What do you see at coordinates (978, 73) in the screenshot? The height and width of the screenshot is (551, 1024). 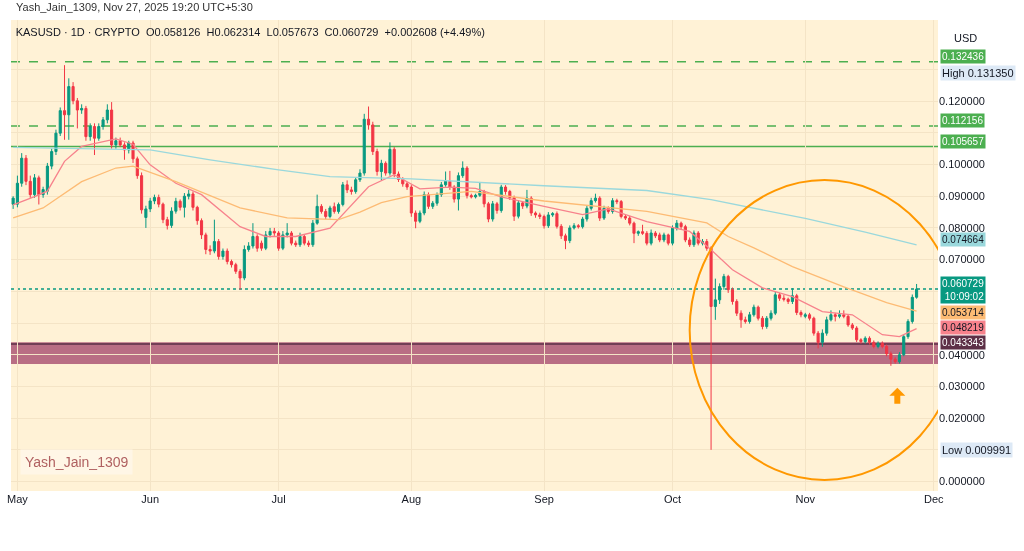 I see `text: High 0.131350` at bounding box center [978, 73].